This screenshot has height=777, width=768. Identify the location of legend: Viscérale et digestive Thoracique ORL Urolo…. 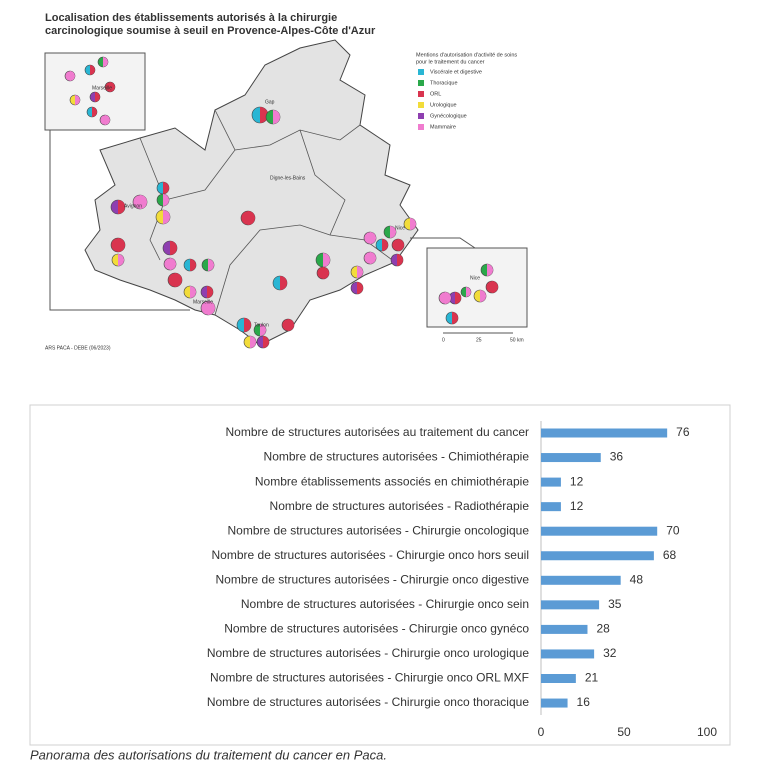
(450, 99).